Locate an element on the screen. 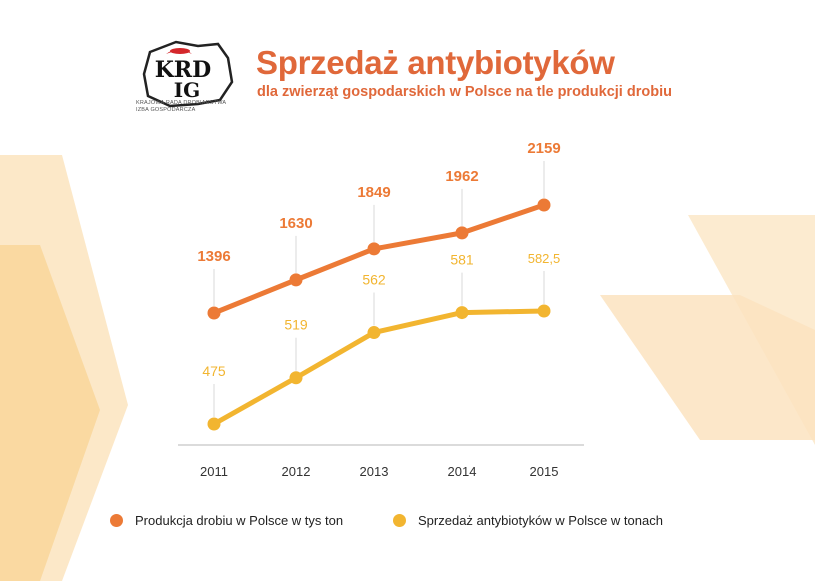  legend-item-poultry: Produkcja drobiu w Polsce w tys ton is located at coordinates (226, 520).